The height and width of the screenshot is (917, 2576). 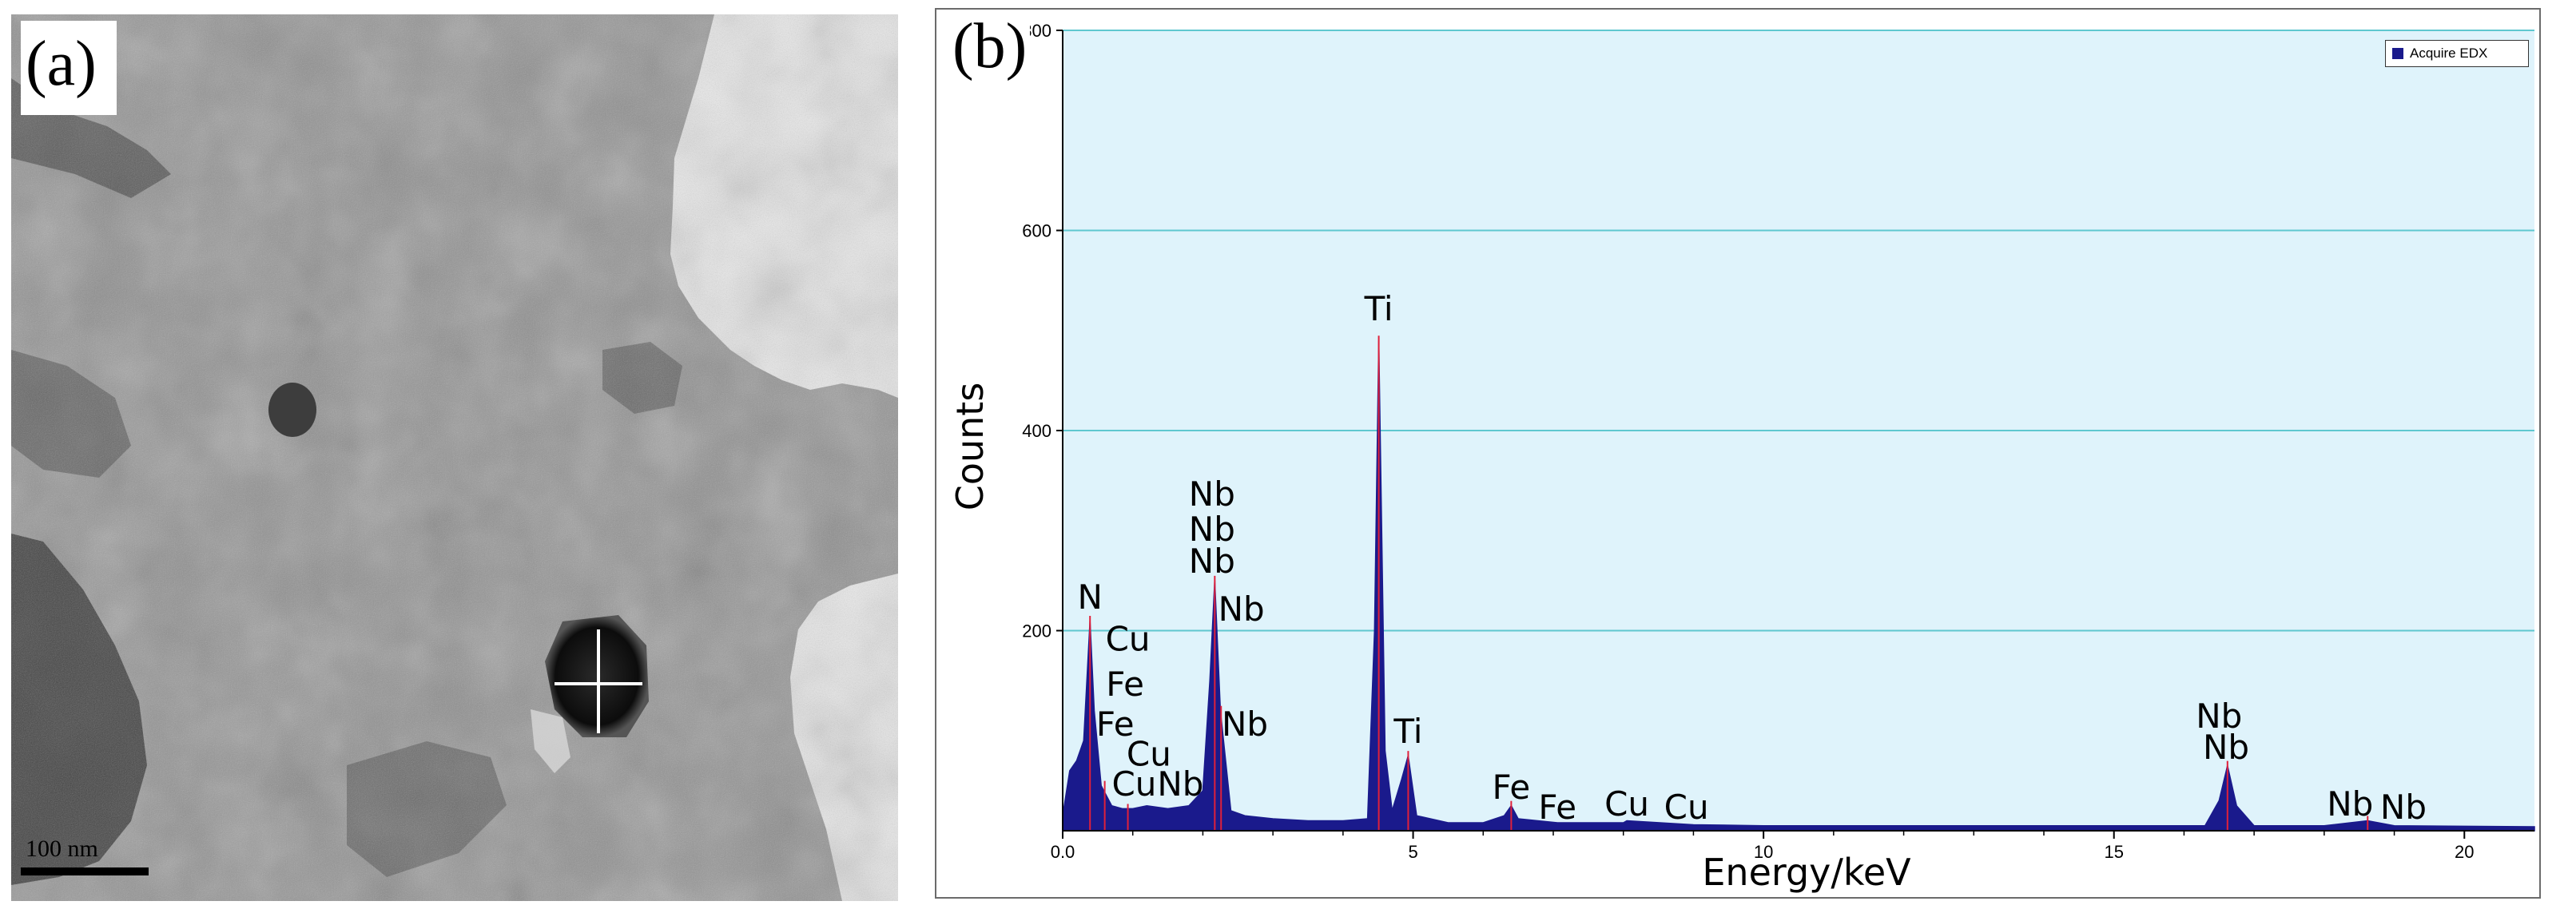 I want to click on x-tick-label: 20, so click(x=2464, y=852).